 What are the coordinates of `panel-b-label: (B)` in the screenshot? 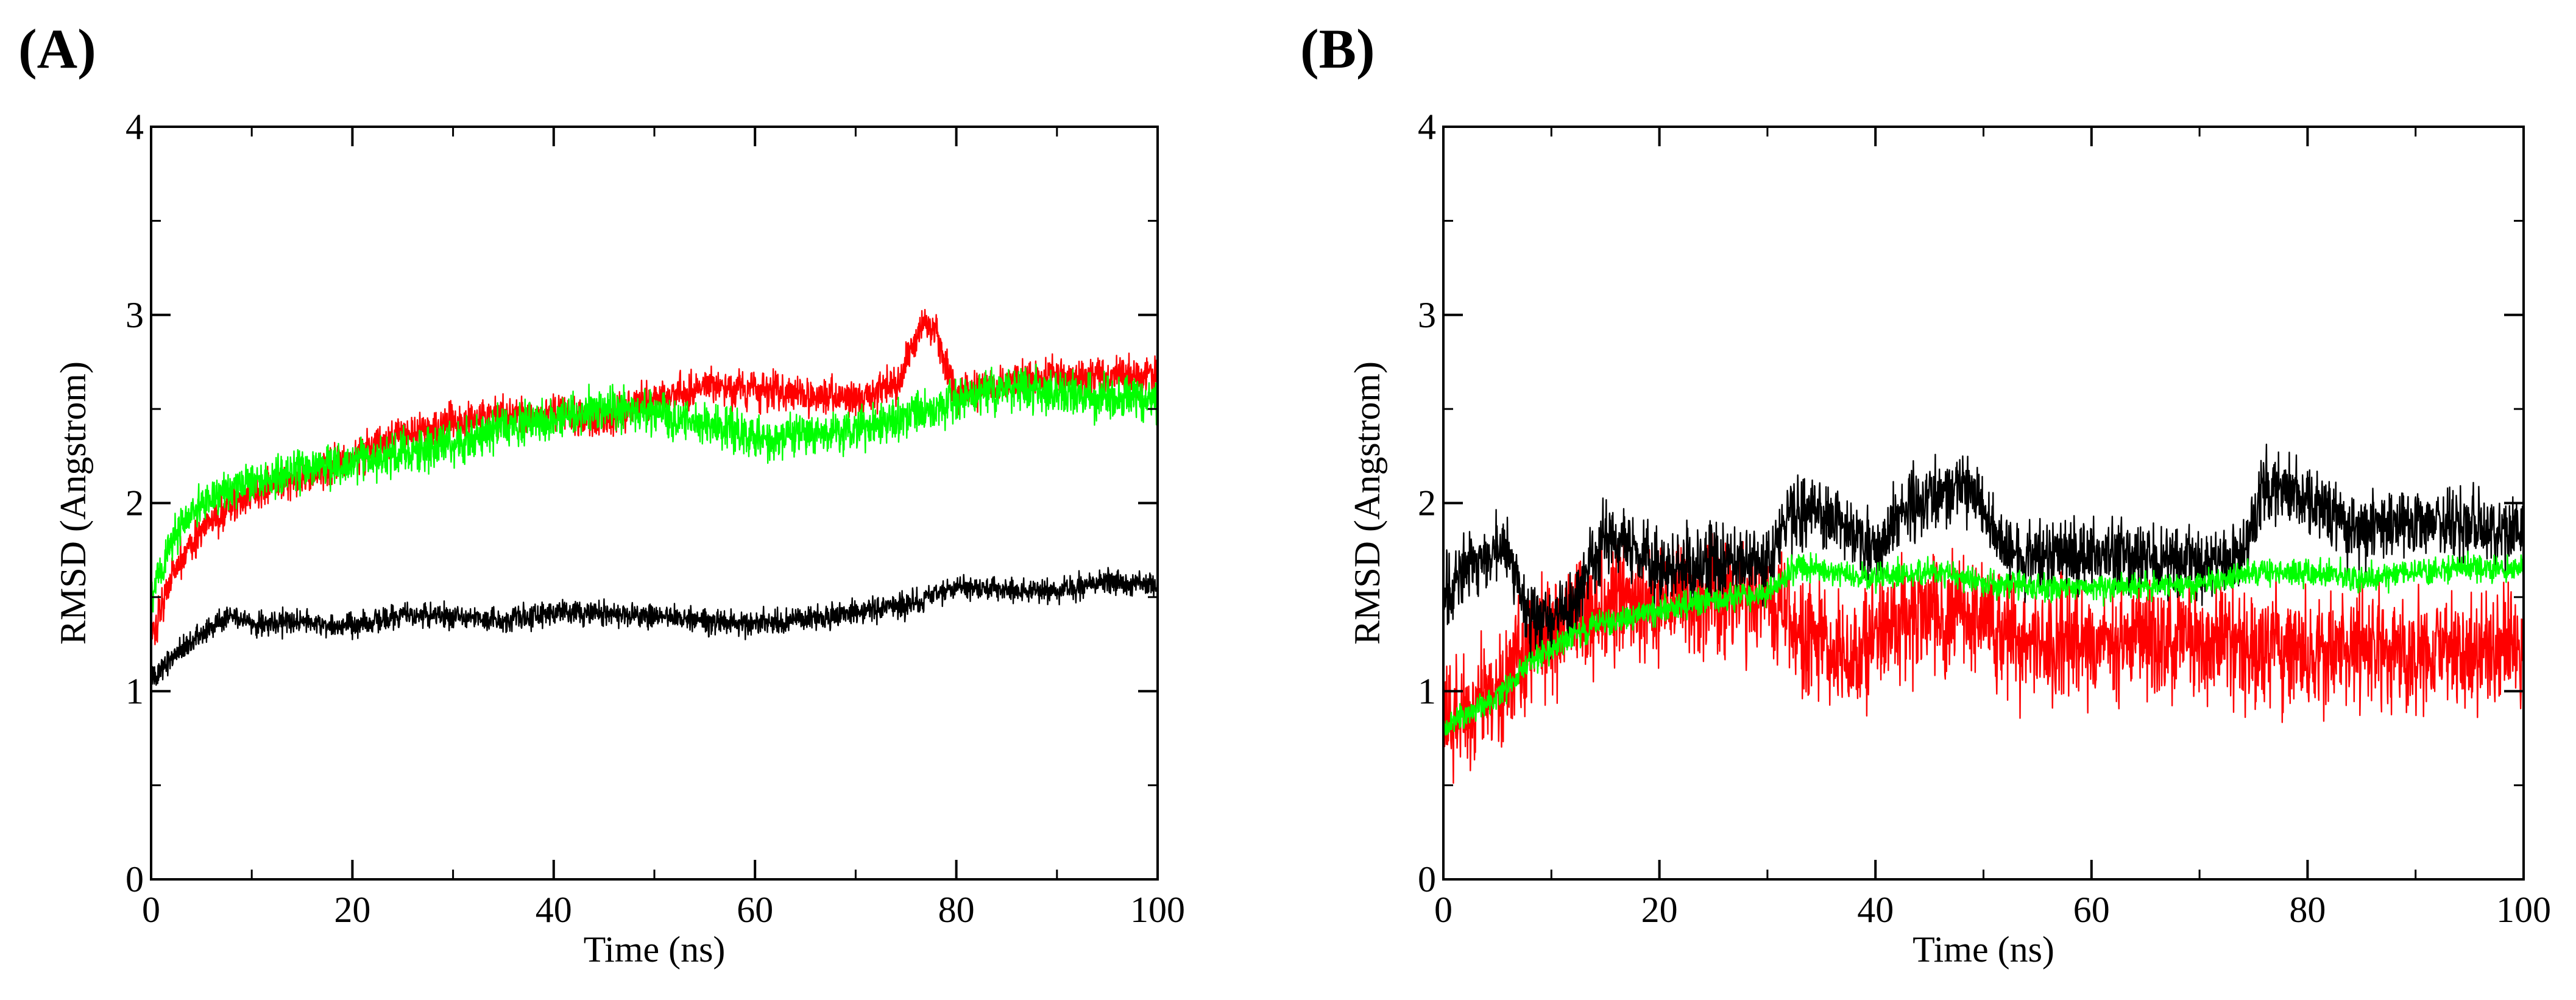 It's located at (1337, 49).